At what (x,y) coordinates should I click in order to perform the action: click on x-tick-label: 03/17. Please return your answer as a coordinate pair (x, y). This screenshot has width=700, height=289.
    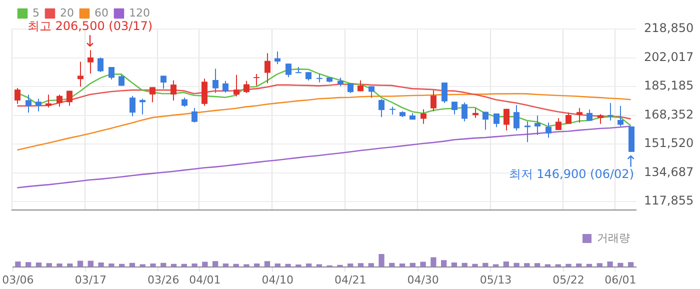
    Looking at the image, I should click on (90, 279).